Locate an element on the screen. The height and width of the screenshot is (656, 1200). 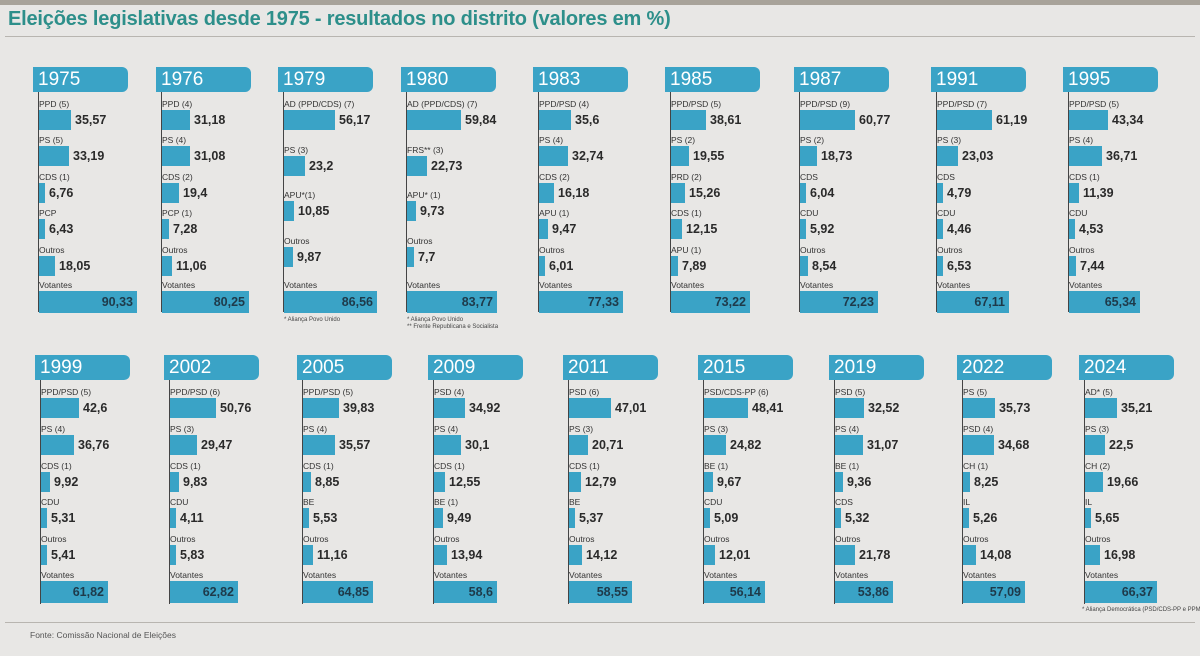
party-value: 16,98 is located at coordinates (1120, 555).